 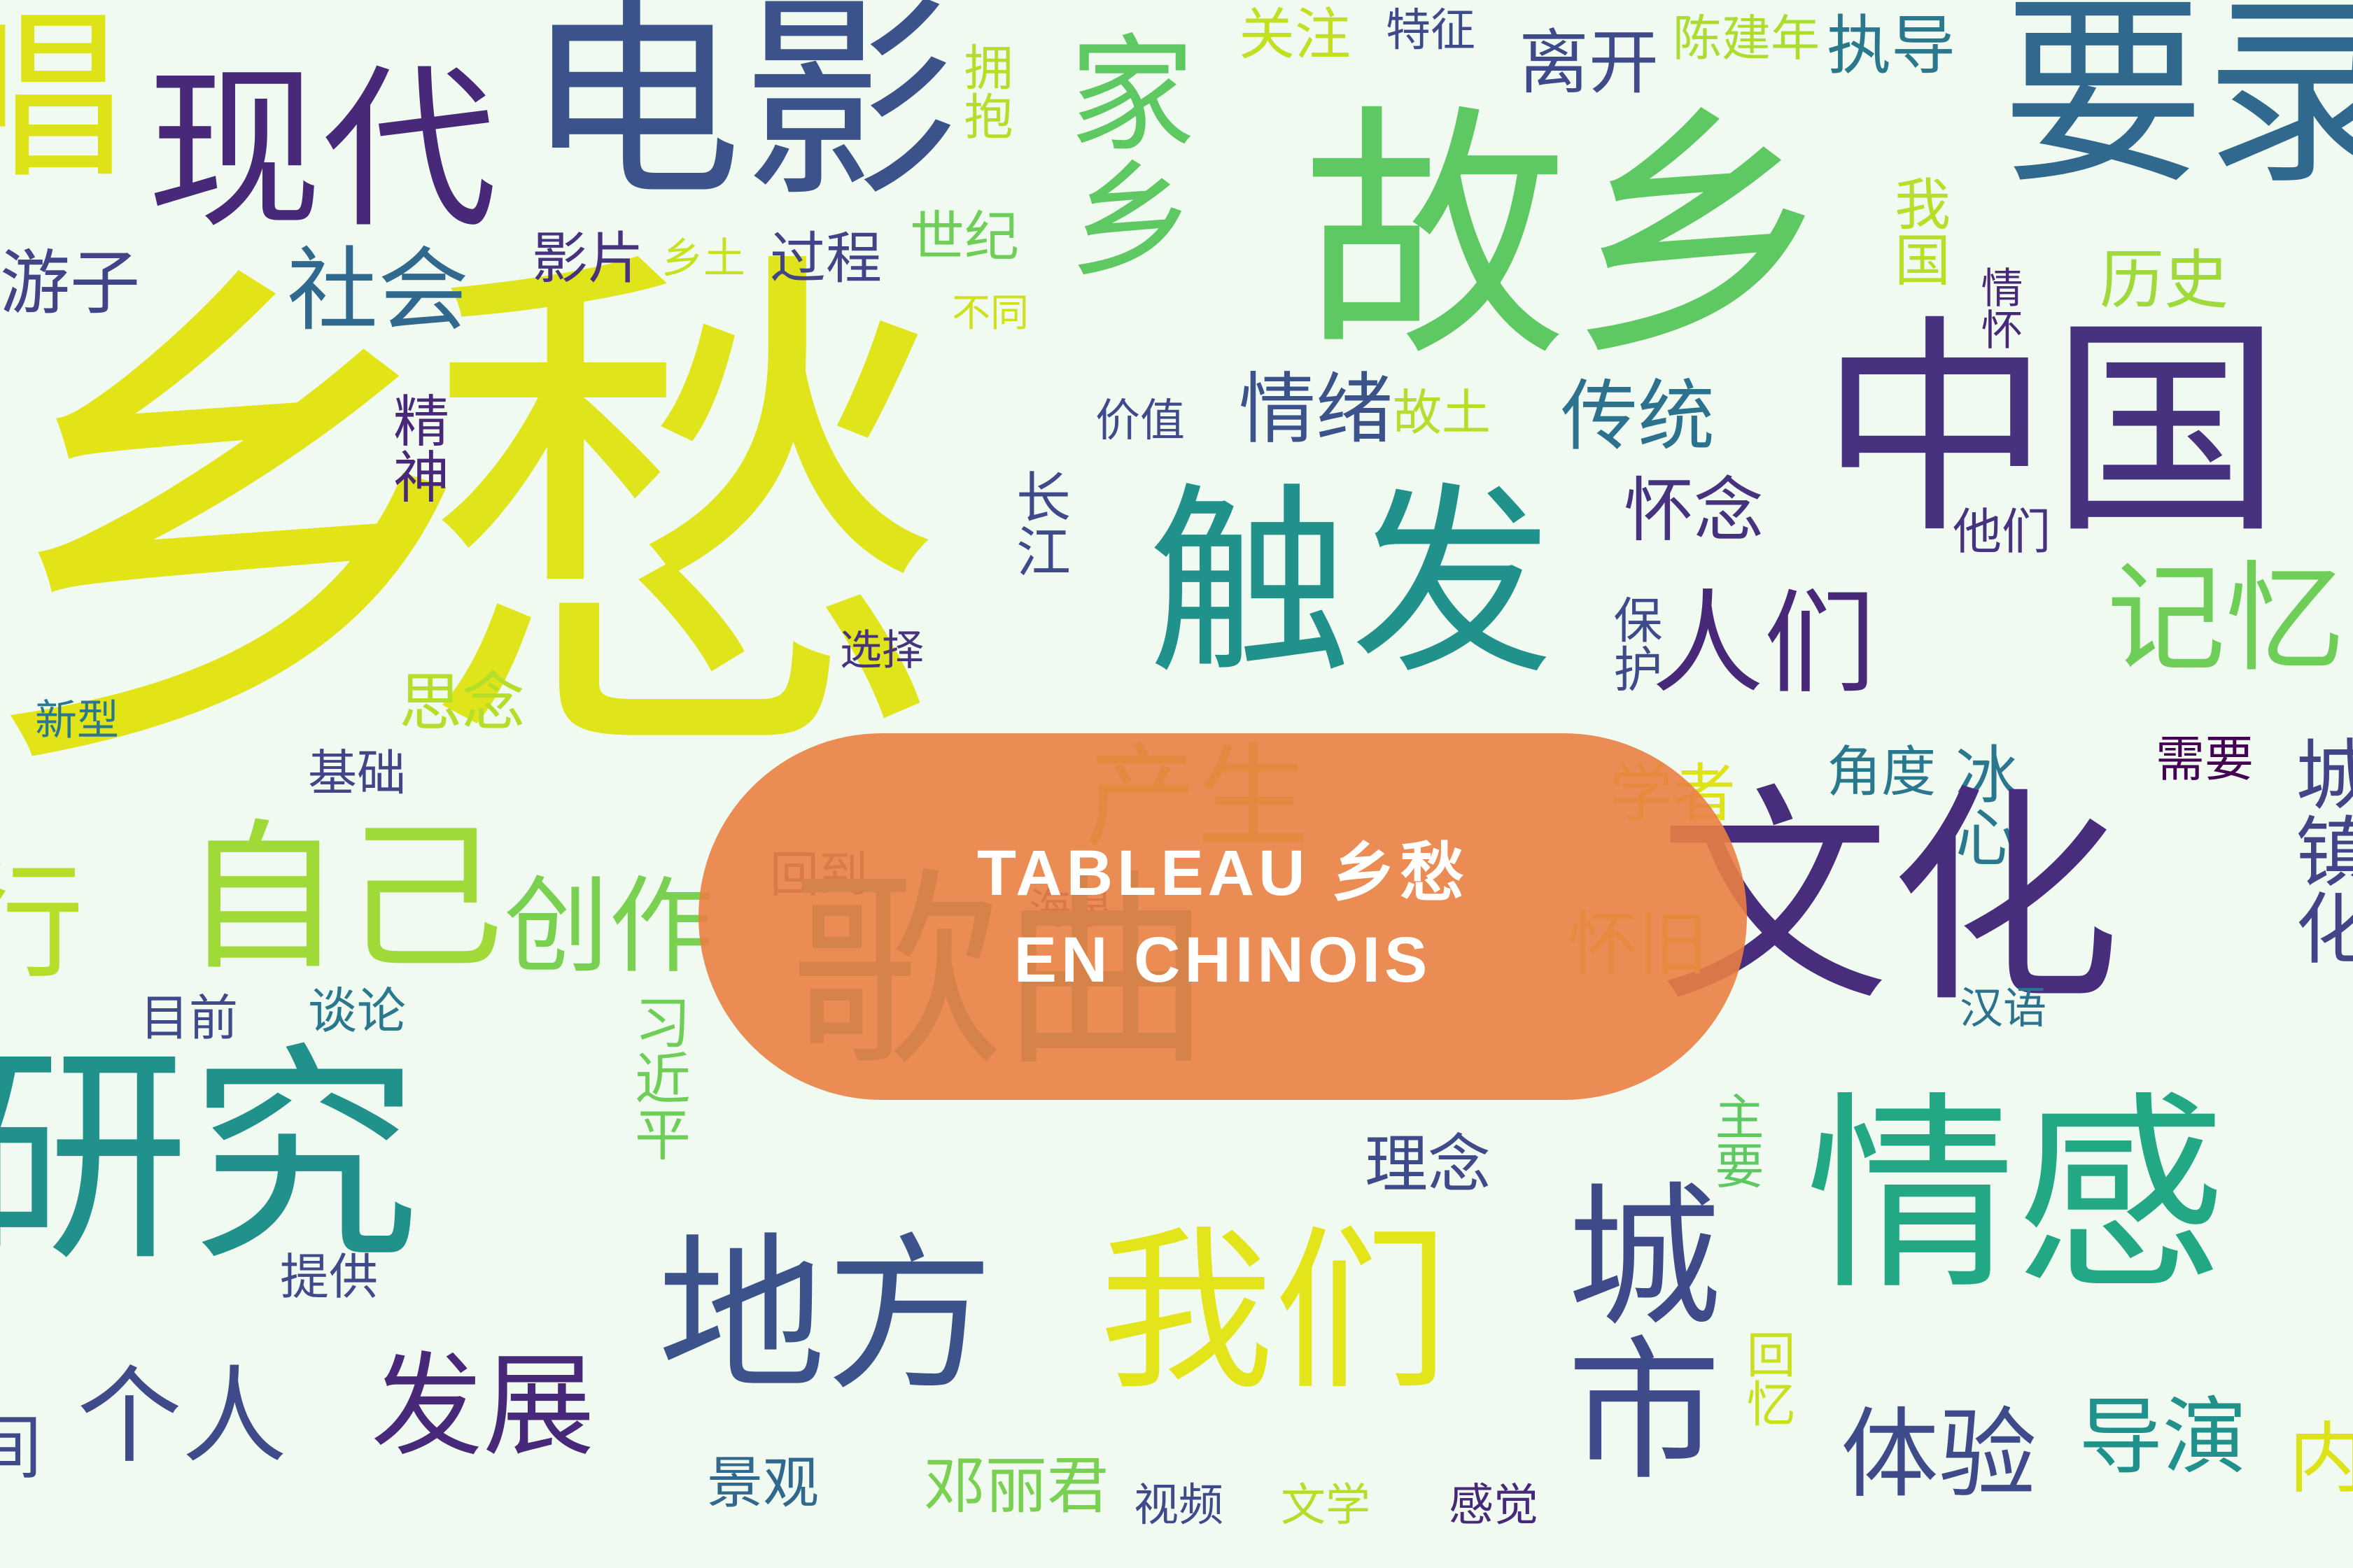 I want to click on word: 长江, so click(x=1039, y=523).